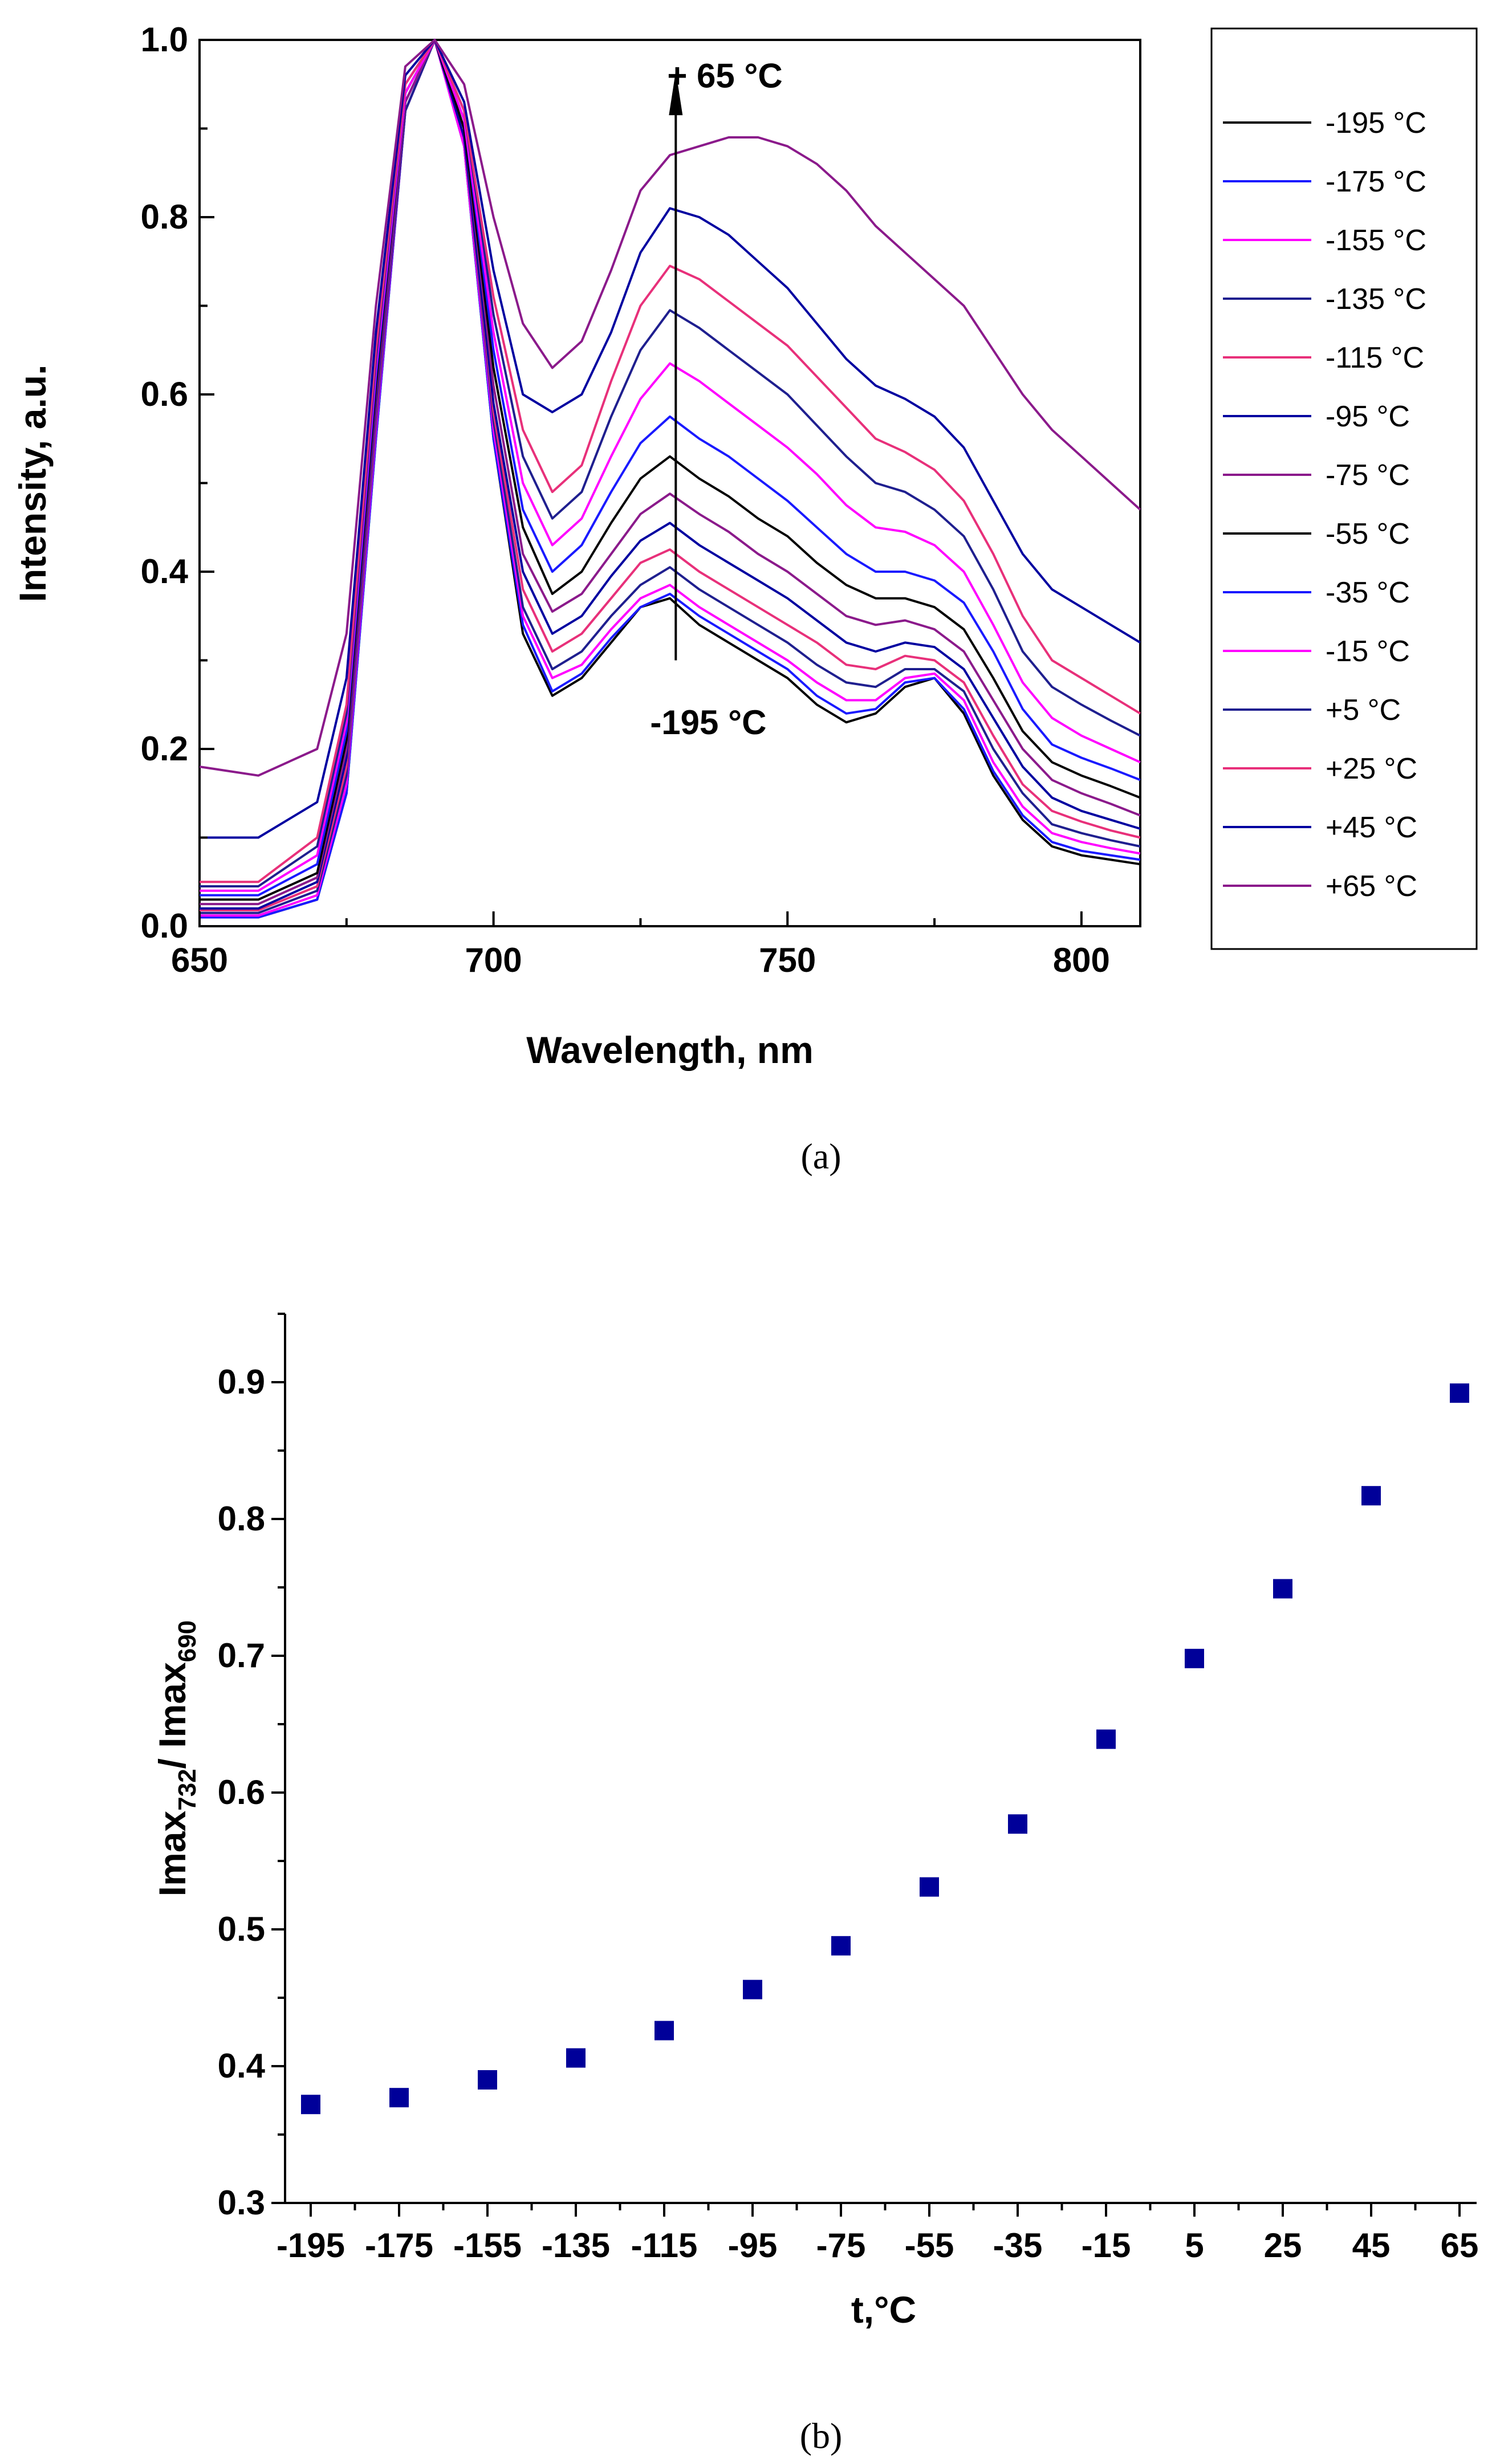  Describe the element at coordinates (821, 2436) in the screenshot. I see `caption-b: (b)` at that location.